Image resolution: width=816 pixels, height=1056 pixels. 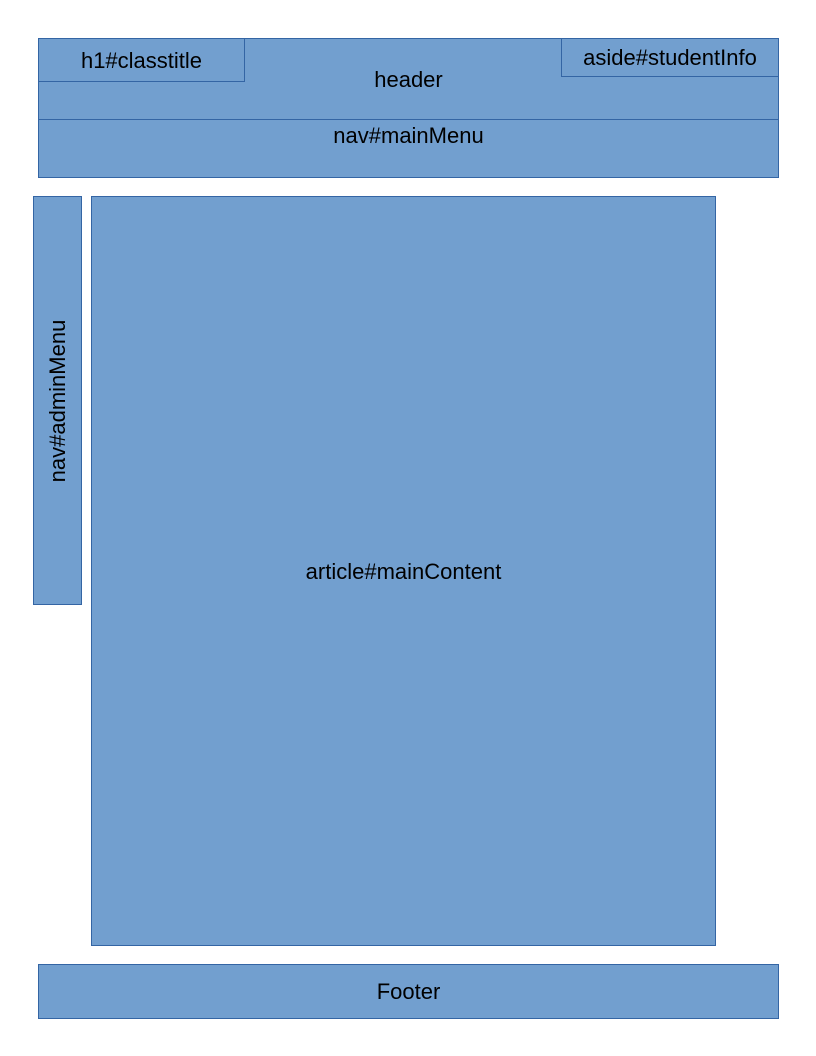 I want to click on footer-label: Footer, so click(x=408, y=991).